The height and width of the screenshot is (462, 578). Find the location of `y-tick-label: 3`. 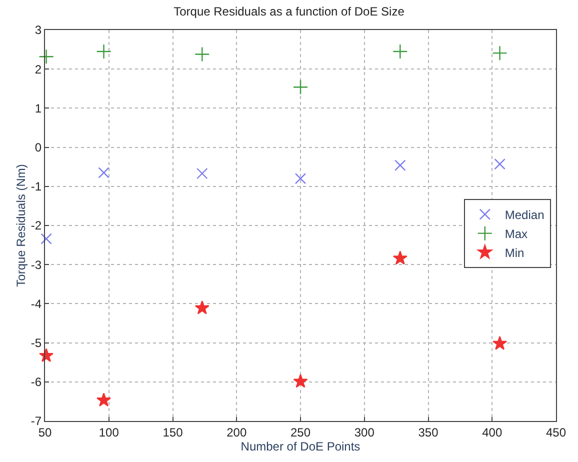

y-tick-label: 3 is located at coordinates (38, 30).